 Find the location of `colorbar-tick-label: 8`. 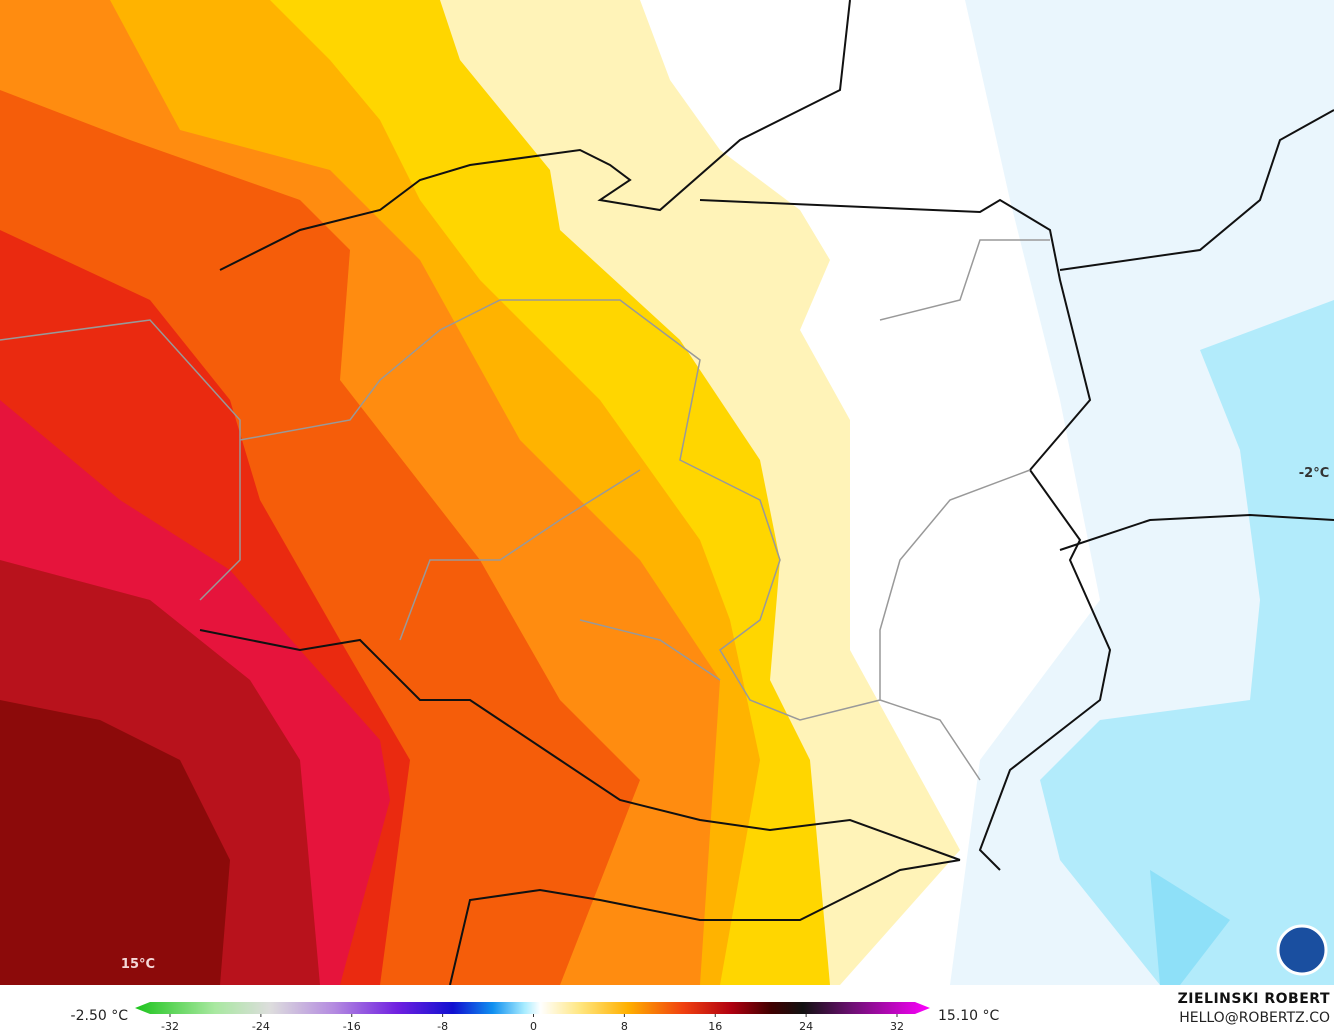

colorbar-tick-label: 8 is located at coordinates (624, 1026).